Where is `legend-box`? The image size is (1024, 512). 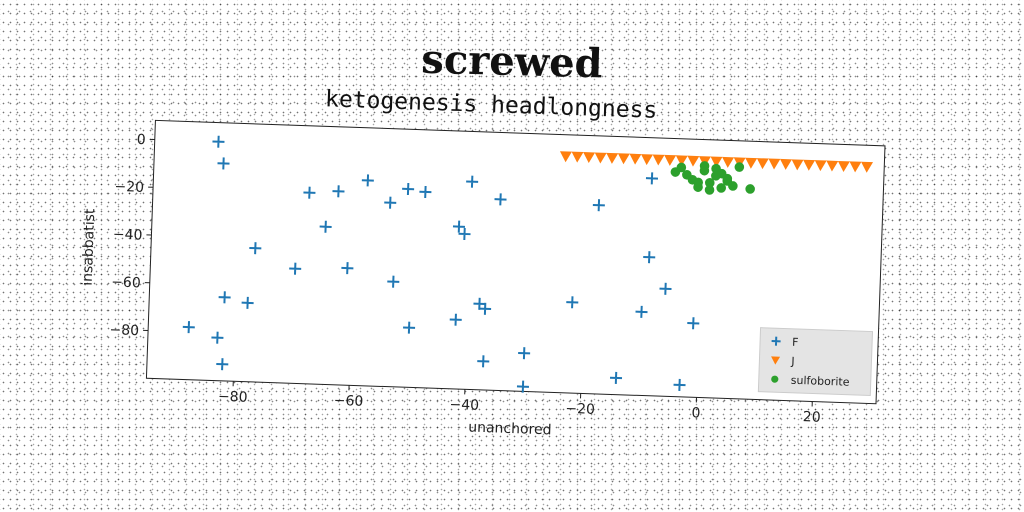
legend-box is located at coordinates (815, 362).